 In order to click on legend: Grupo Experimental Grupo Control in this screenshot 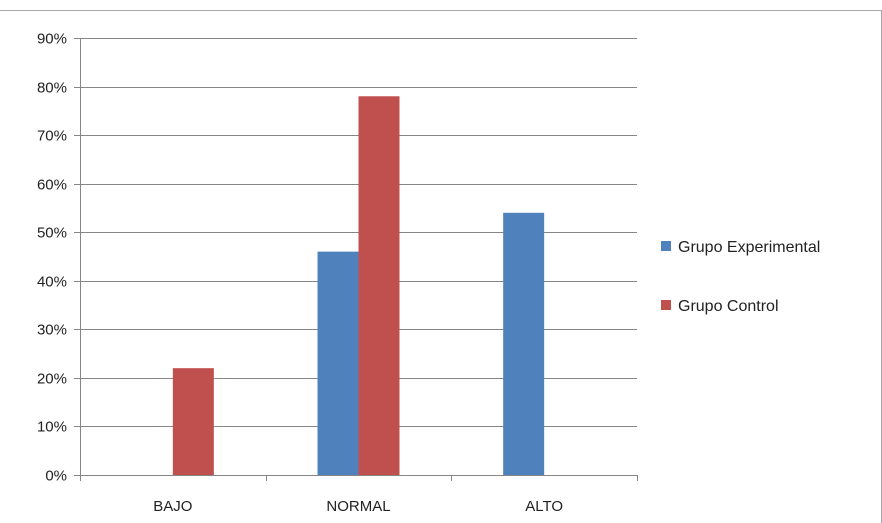, I will do `click(740, 277)`.